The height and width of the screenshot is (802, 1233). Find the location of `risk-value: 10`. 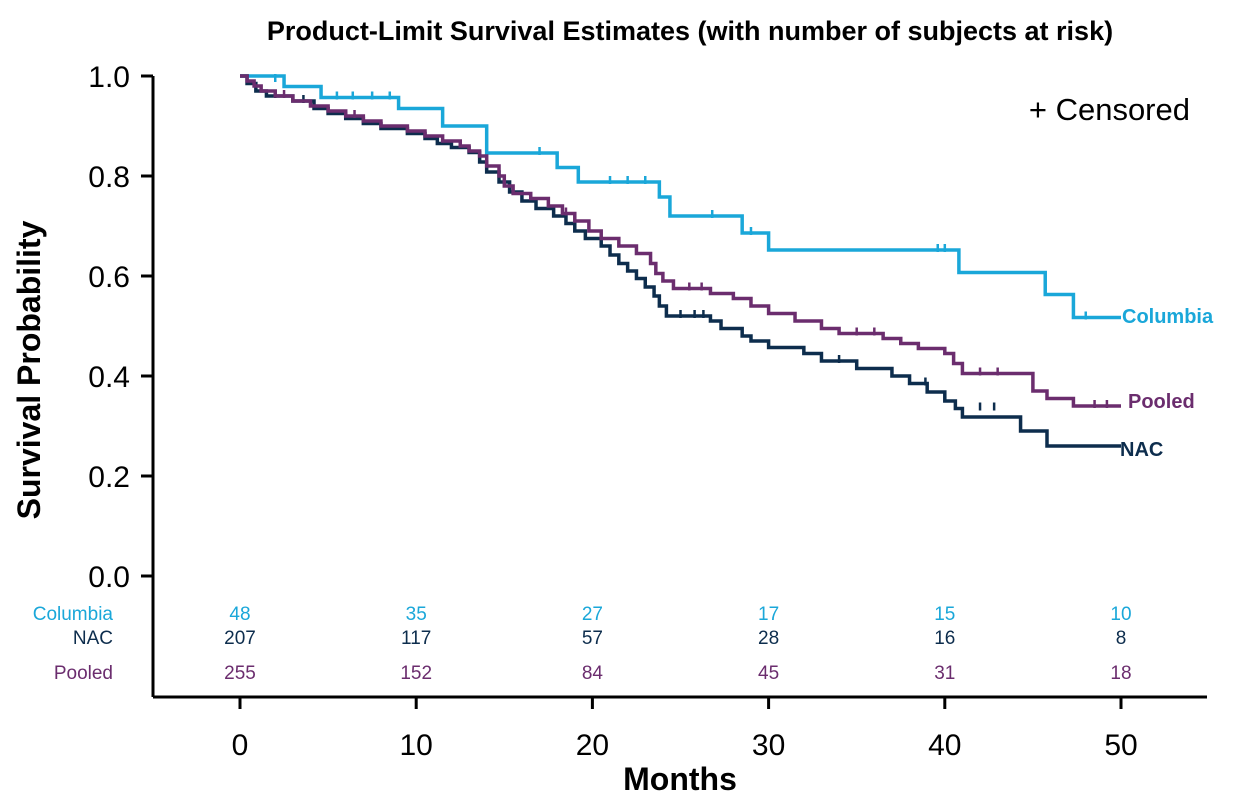

risk-value: 10 is located at coordinates (1120, 614).